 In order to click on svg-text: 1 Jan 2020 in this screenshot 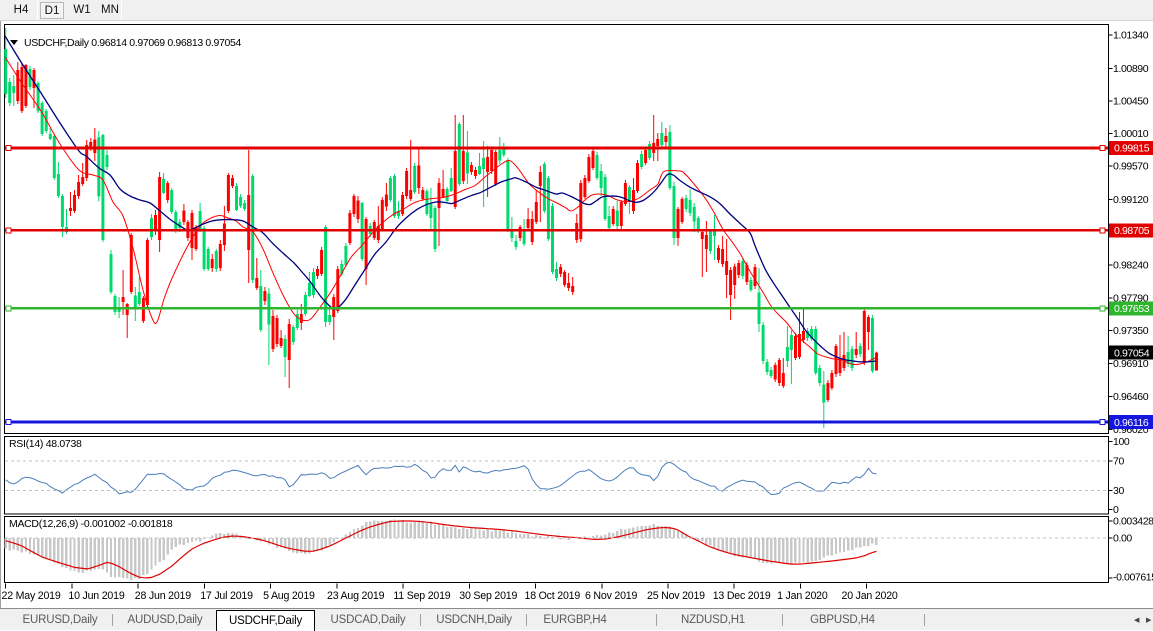, I will do `click(802, 596)`.